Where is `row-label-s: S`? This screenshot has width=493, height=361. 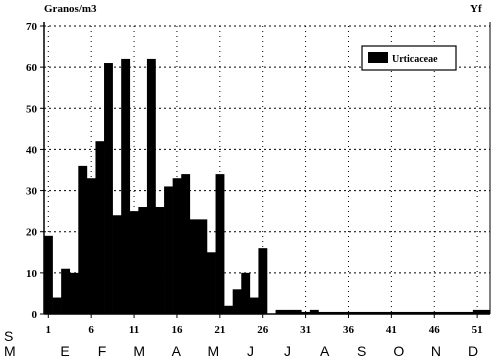
row-label-s: S is located at coordinates (8, 336).